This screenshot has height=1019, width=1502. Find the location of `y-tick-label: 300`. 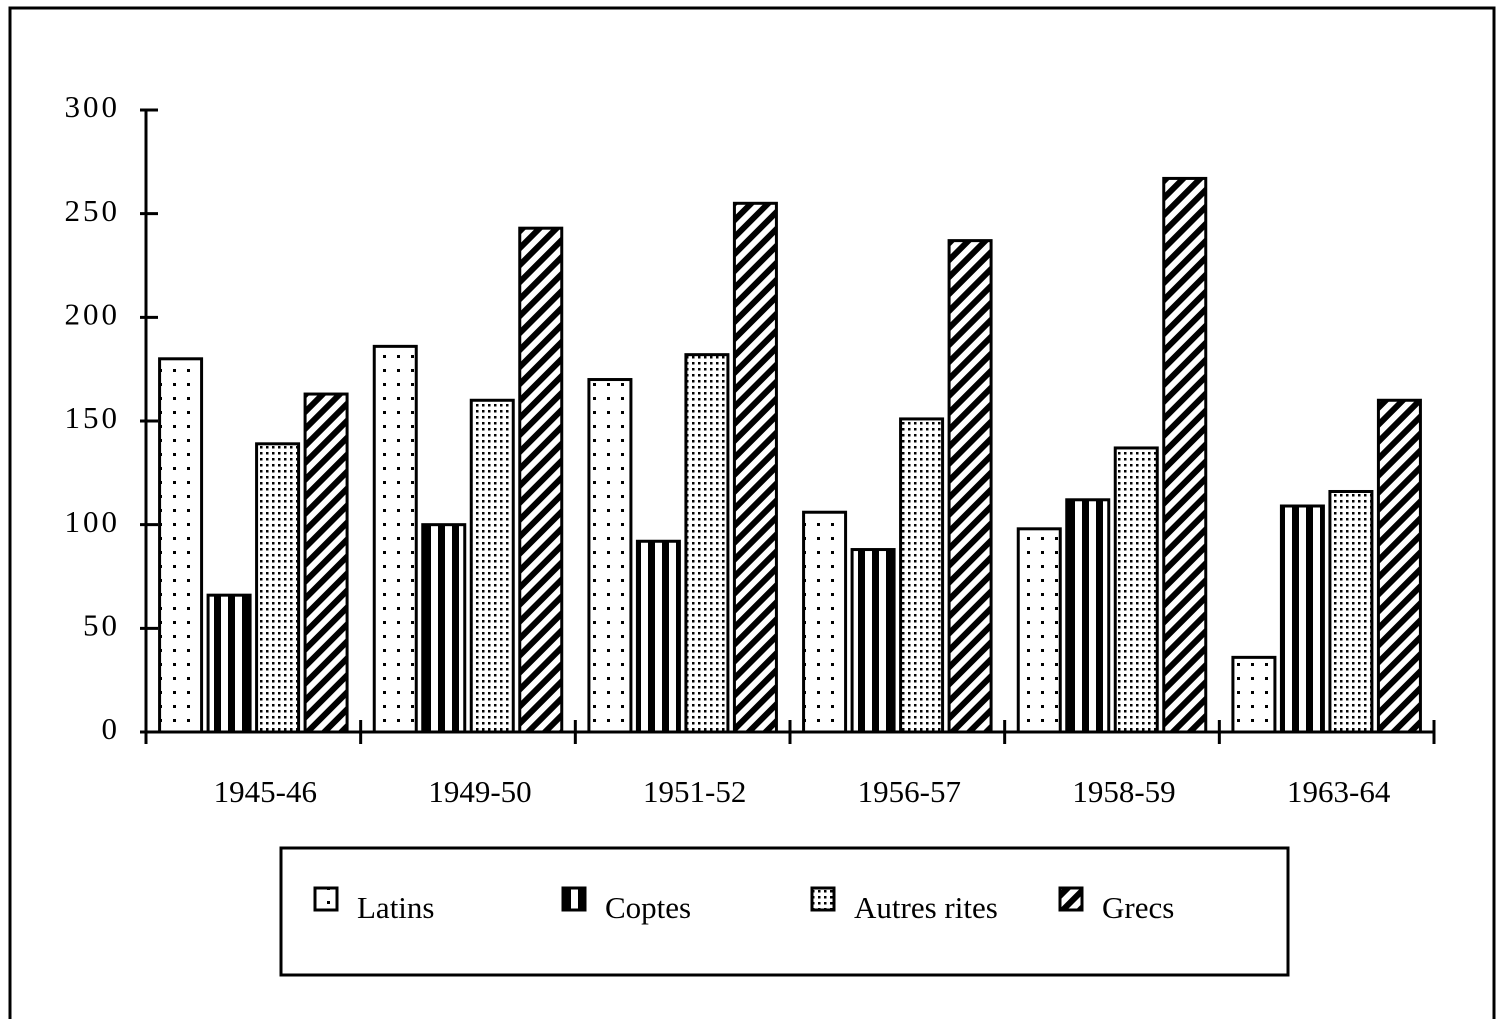

y-tick-label: 300 is located at coordinates (93, 106).